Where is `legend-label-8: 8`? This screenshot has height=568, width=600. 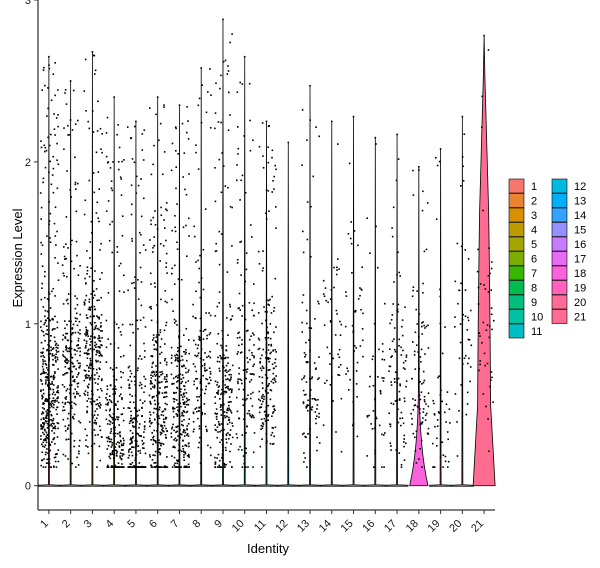
legend-label-8: 8 is located at coordinates (534, 289).